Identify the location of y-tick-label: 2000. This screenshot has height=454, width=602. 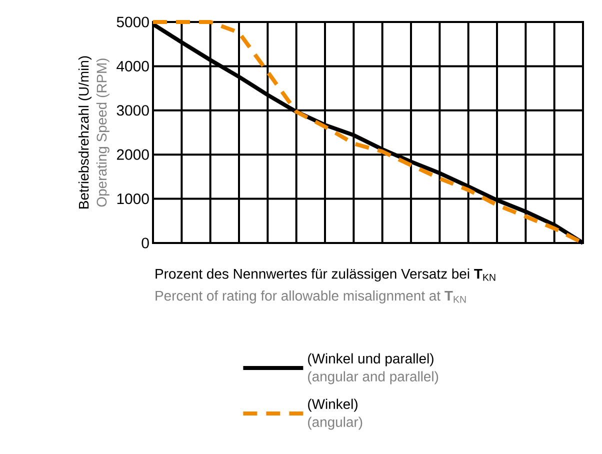
(132, 154).